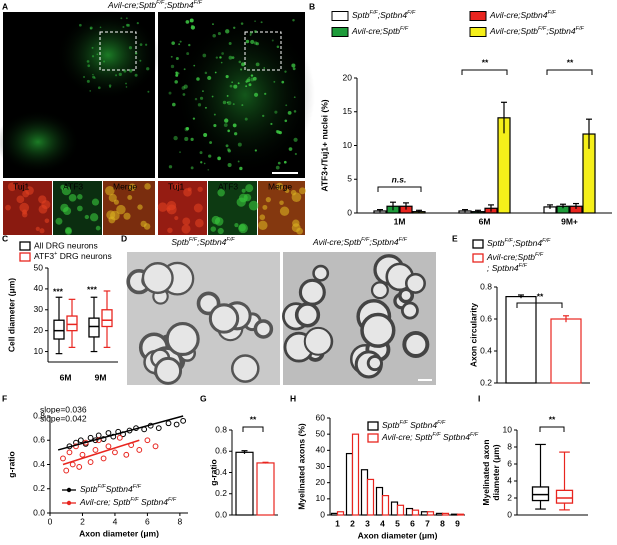  I want to click on y-tick-label: 0, so click(509, 514).